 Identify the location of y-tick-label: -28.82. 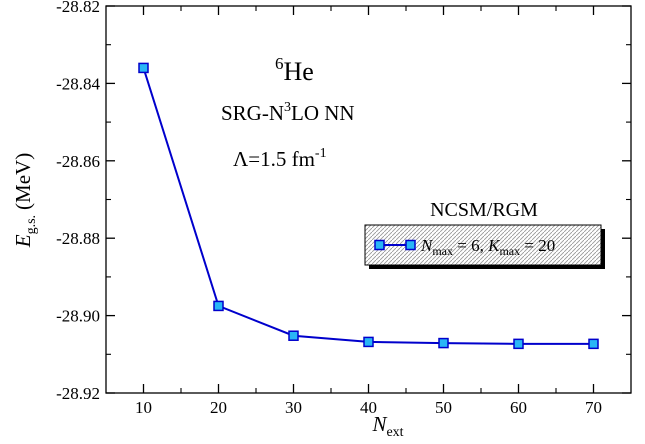
(78, 8).